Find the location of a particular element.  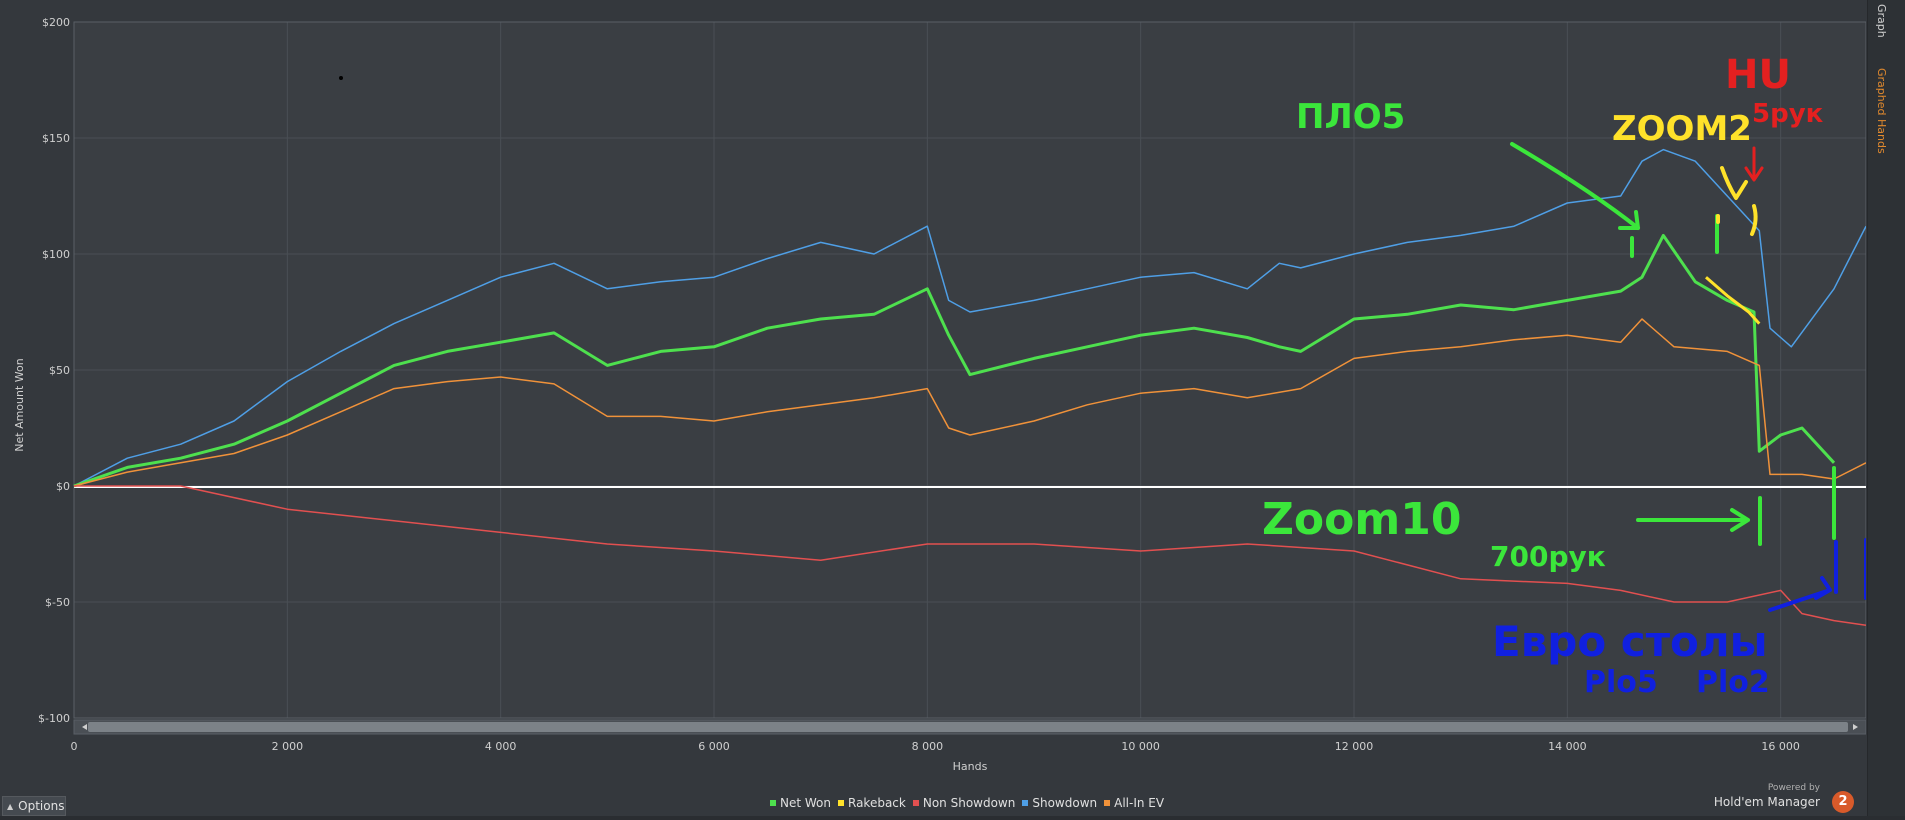

x-tick-label: 8 000 is located at coordinates (928, 746).